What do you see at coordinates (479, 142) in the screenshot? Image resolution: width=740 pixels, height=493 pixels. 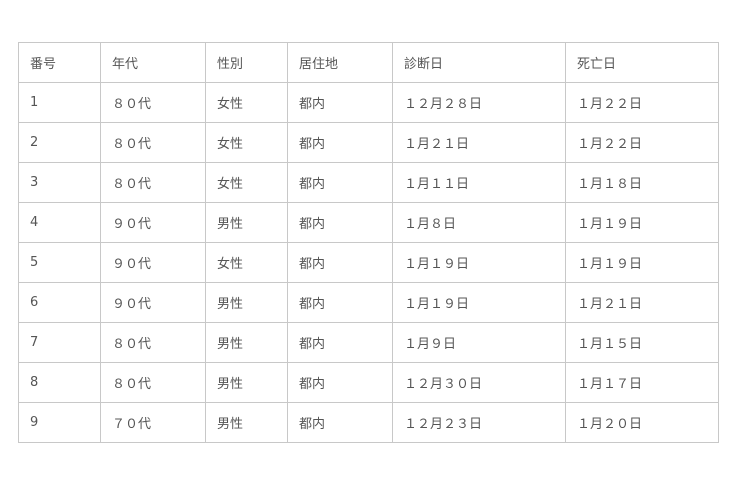 I see `cell-diagnosis-date: １月２１日` at bounding box center [479, 142].